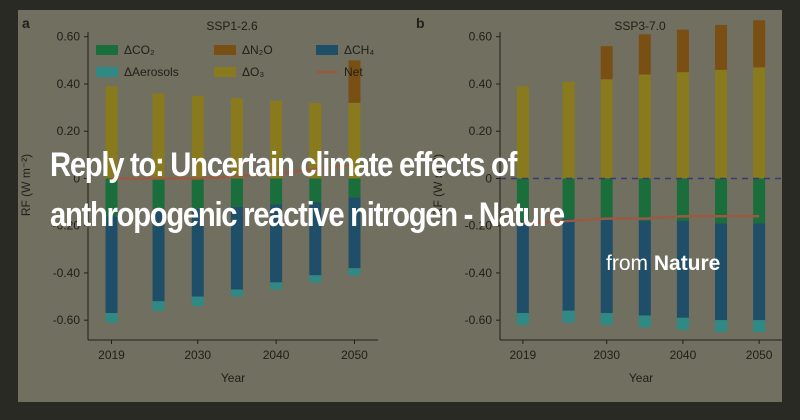  What do you see at coordinates (307, 215) in the screenshot?
I see `headline-line-2: anthropogenic reactive nitrogen - Nature` at bounding box center [307, 215].